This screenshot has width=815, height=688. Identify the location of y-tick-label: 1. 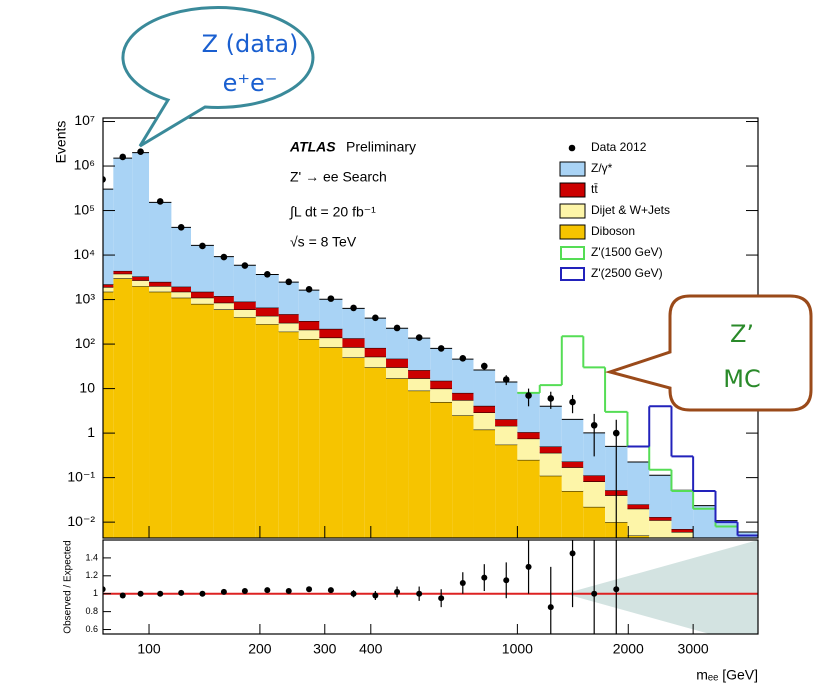
(95, 593).